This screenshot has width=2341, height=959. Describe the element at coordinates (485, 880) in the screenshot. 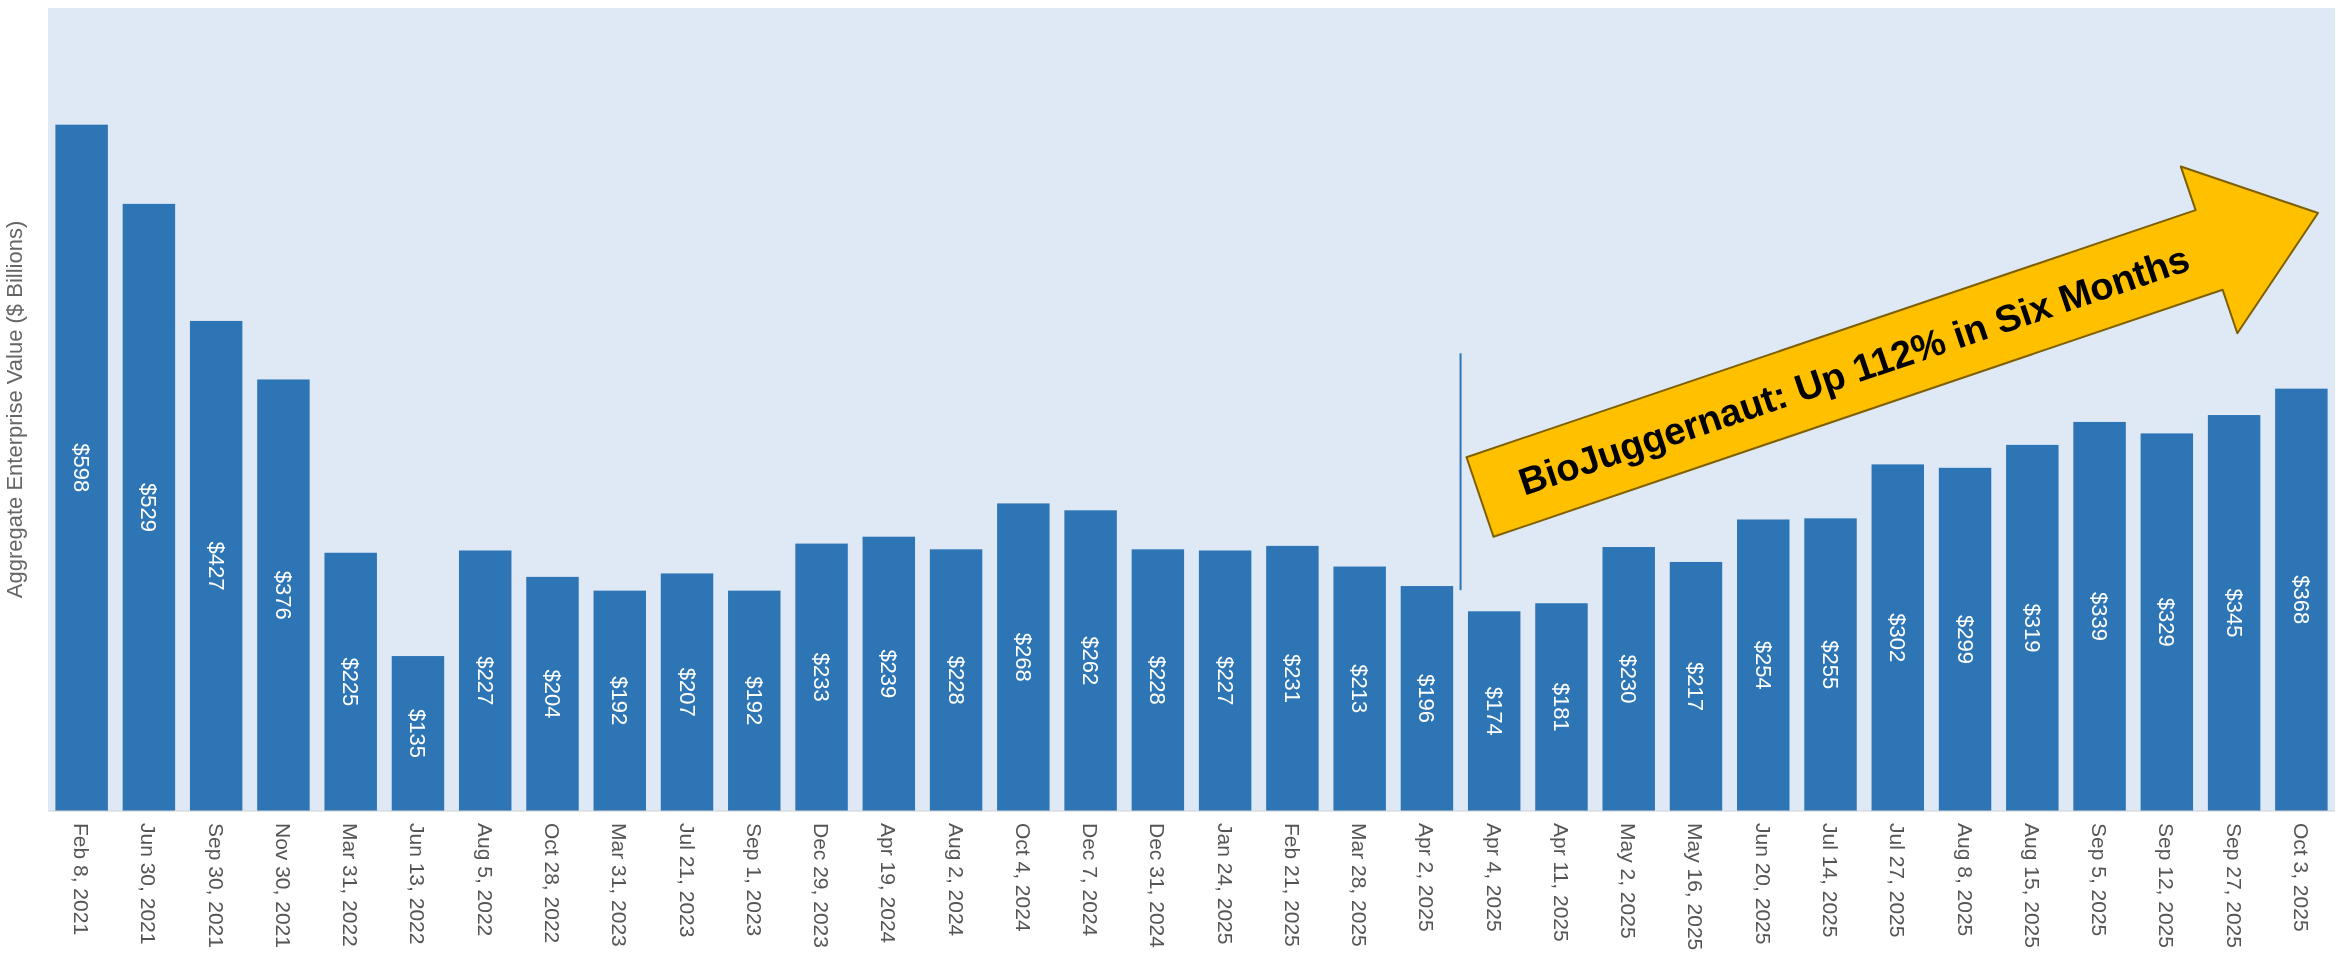

I see `x-tick-label: Aug 5, 2022` at that location.